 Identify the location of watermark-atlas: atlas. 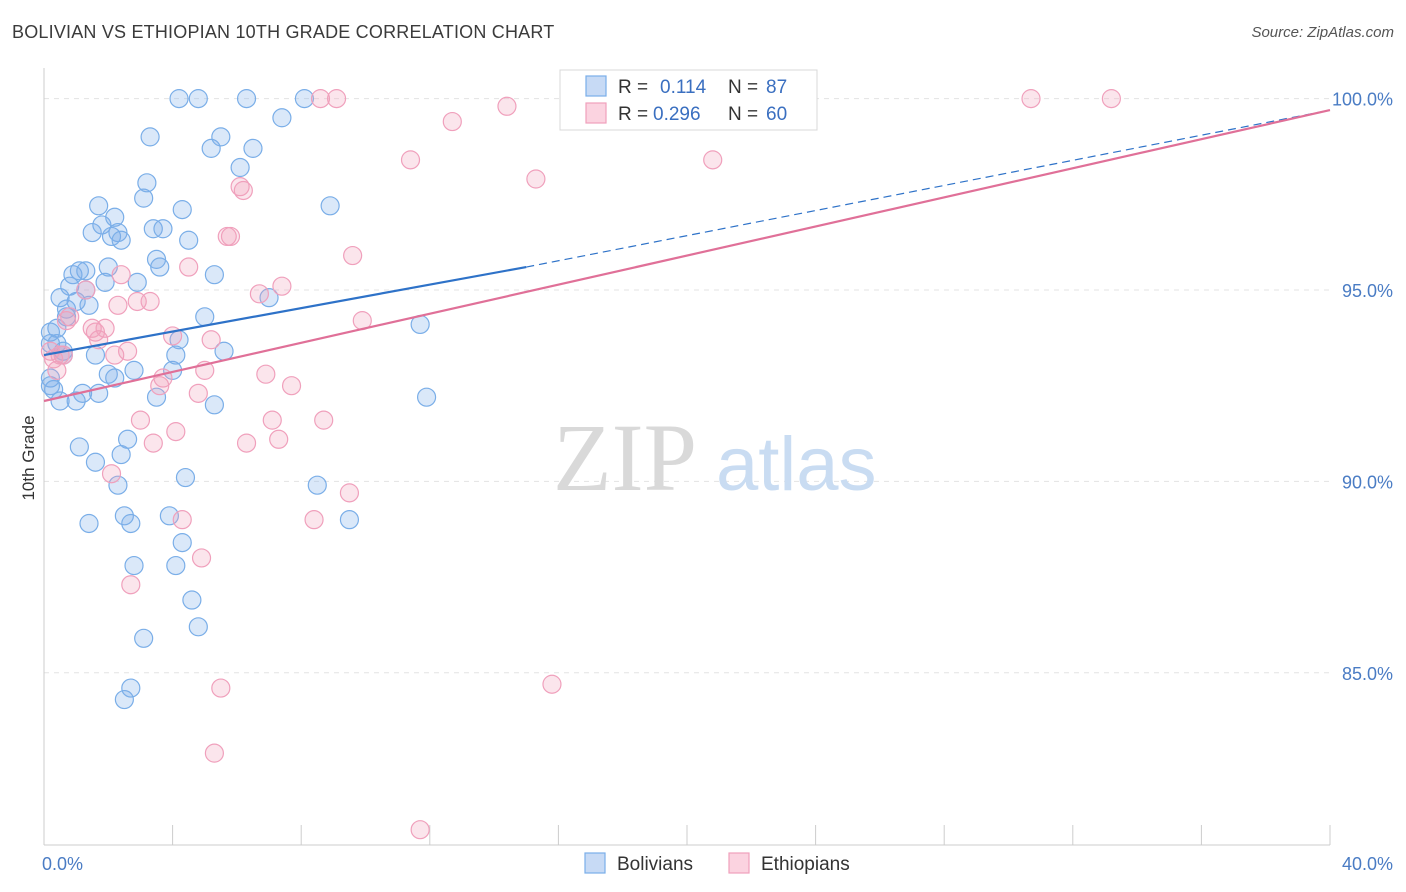
(796, 464).